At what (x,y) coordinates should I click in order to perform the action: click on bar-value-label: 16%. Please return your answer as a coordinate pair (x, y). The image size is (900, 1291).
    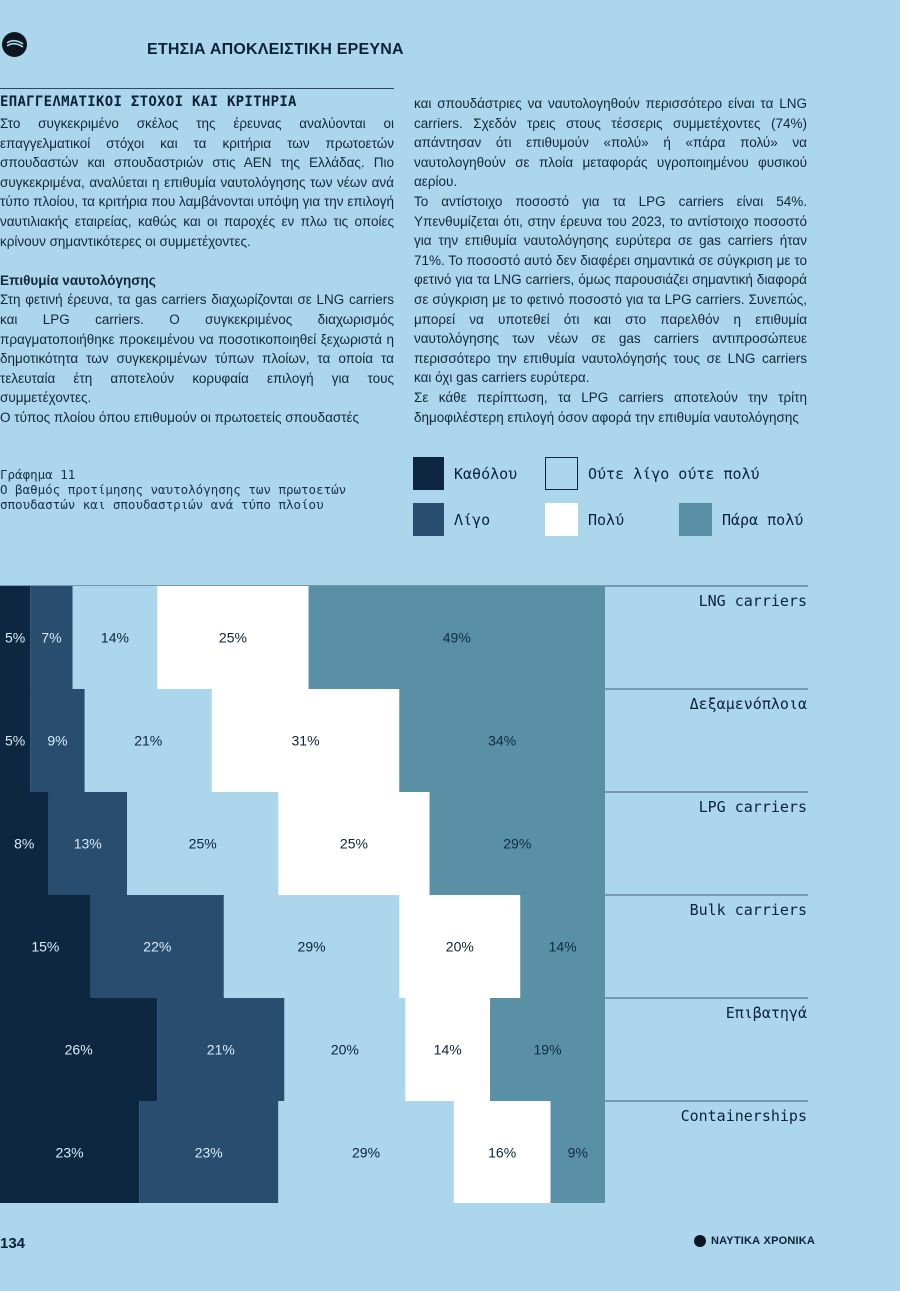
    Looking at the image, I should click on (502, 1153).